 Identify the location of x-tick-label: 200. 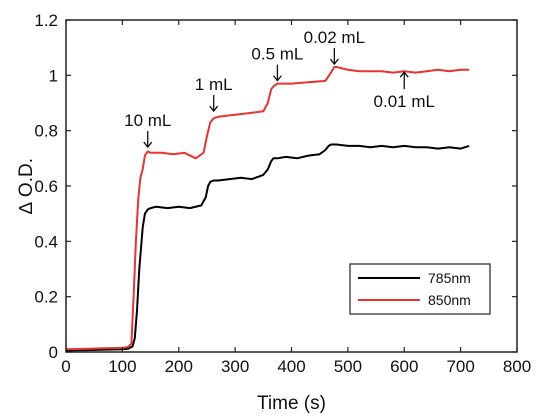
(179, 366).